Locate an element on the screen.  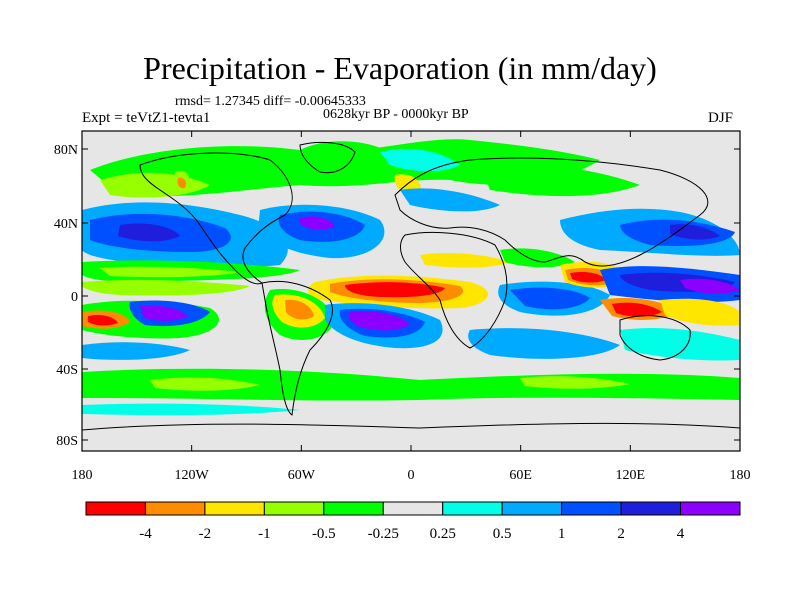
period-text: 0628kyr BP - 0000kyr BP is located at coordinates (396, 114).